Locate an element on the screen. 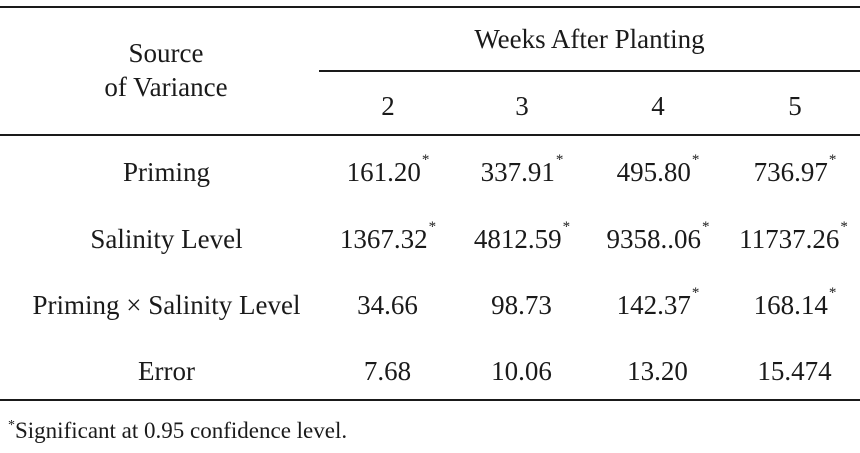 The height and width of the screenshot is (453, 860). table-cell: 1367.32* is located at coordinates (388, 237).